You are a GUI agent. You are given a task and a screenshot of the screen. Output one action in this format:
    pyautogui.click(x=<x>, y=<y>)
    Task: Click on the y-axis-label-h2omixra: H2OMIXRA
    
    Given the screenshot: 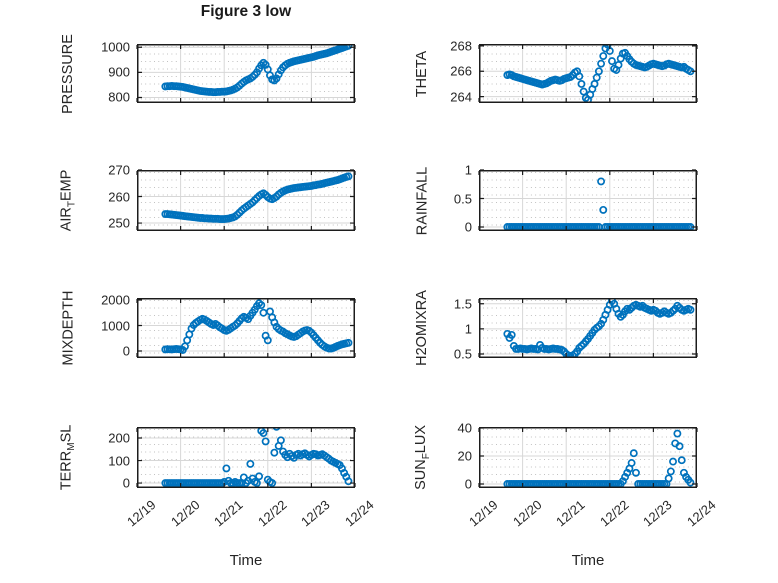 What is the action you would take?
    pyautogui.click(x=422, y=328)
    